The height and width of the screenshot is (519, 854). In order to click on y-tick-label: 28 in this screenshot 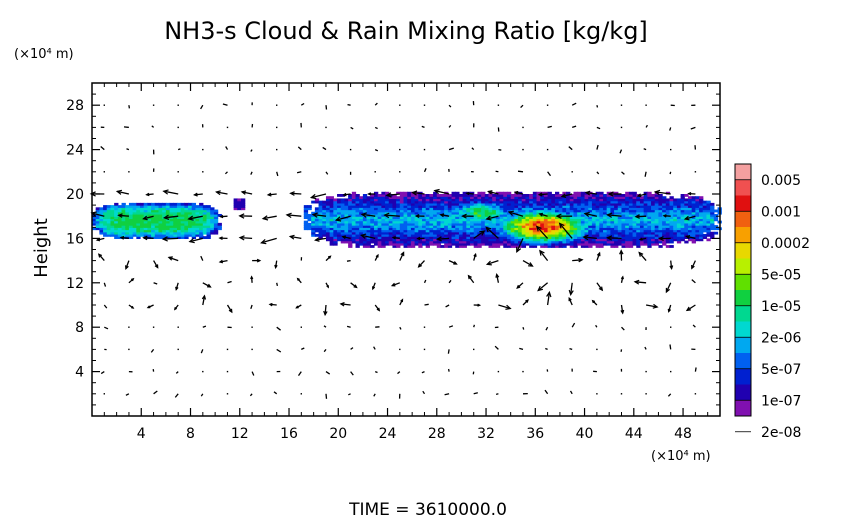, I will do `click(75, 106)`.